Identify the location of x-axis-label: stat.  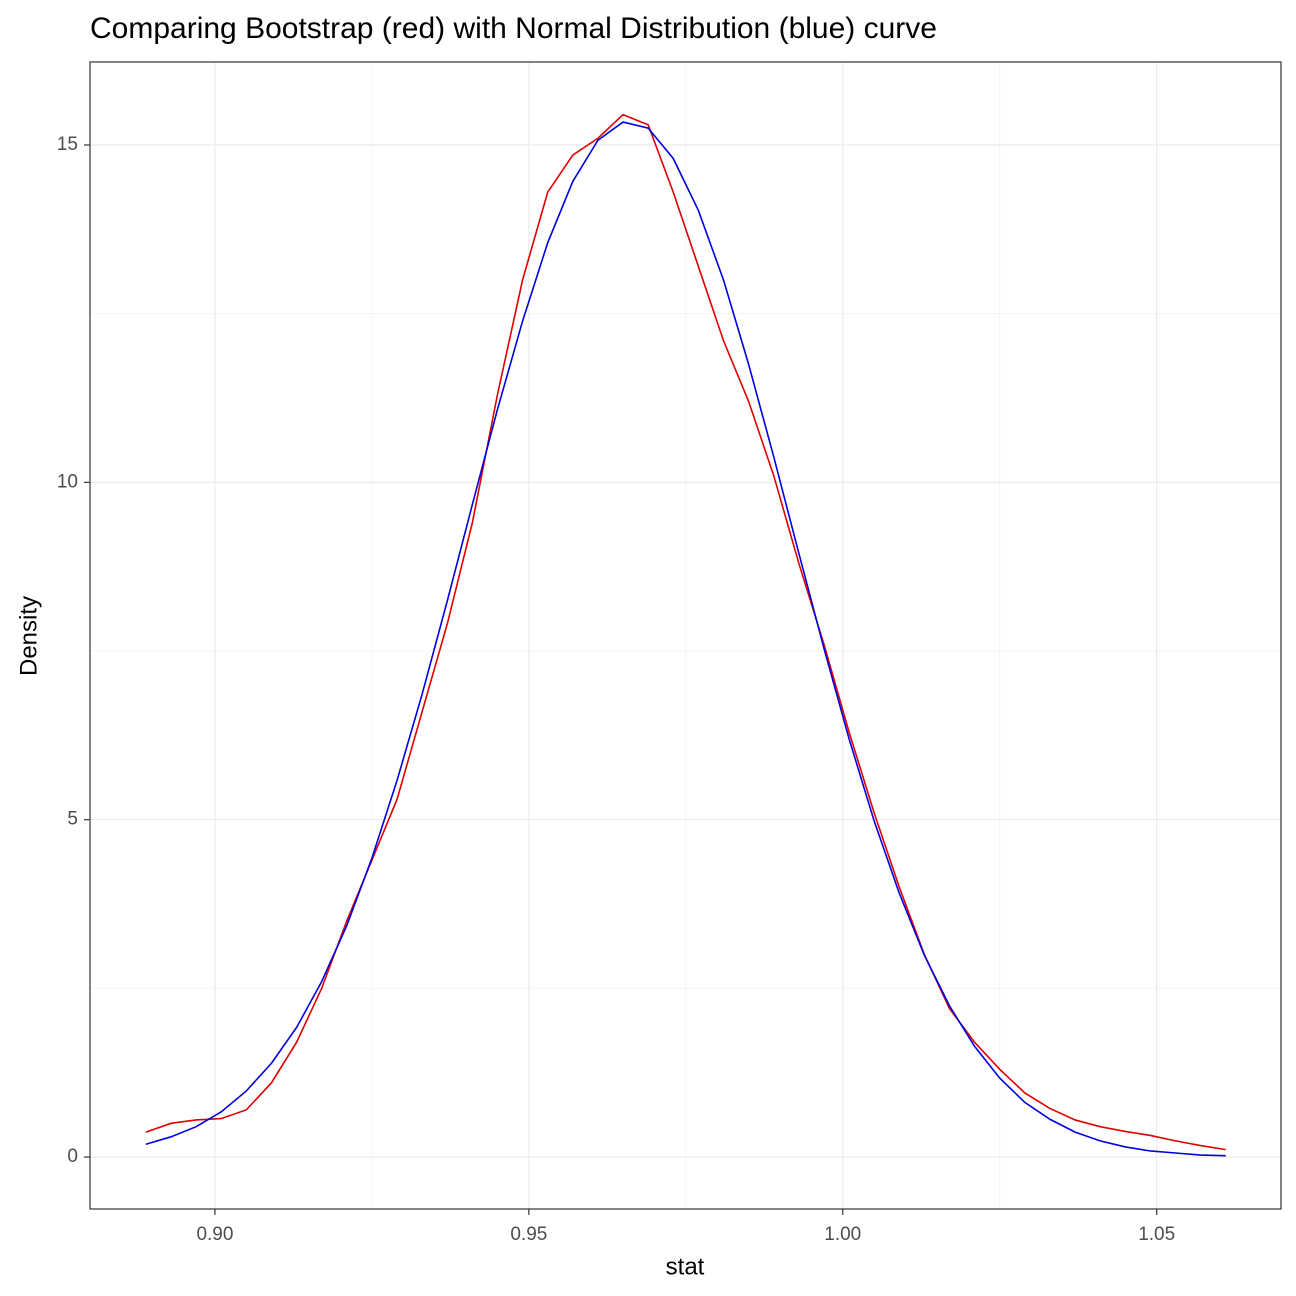
(685, 1266).